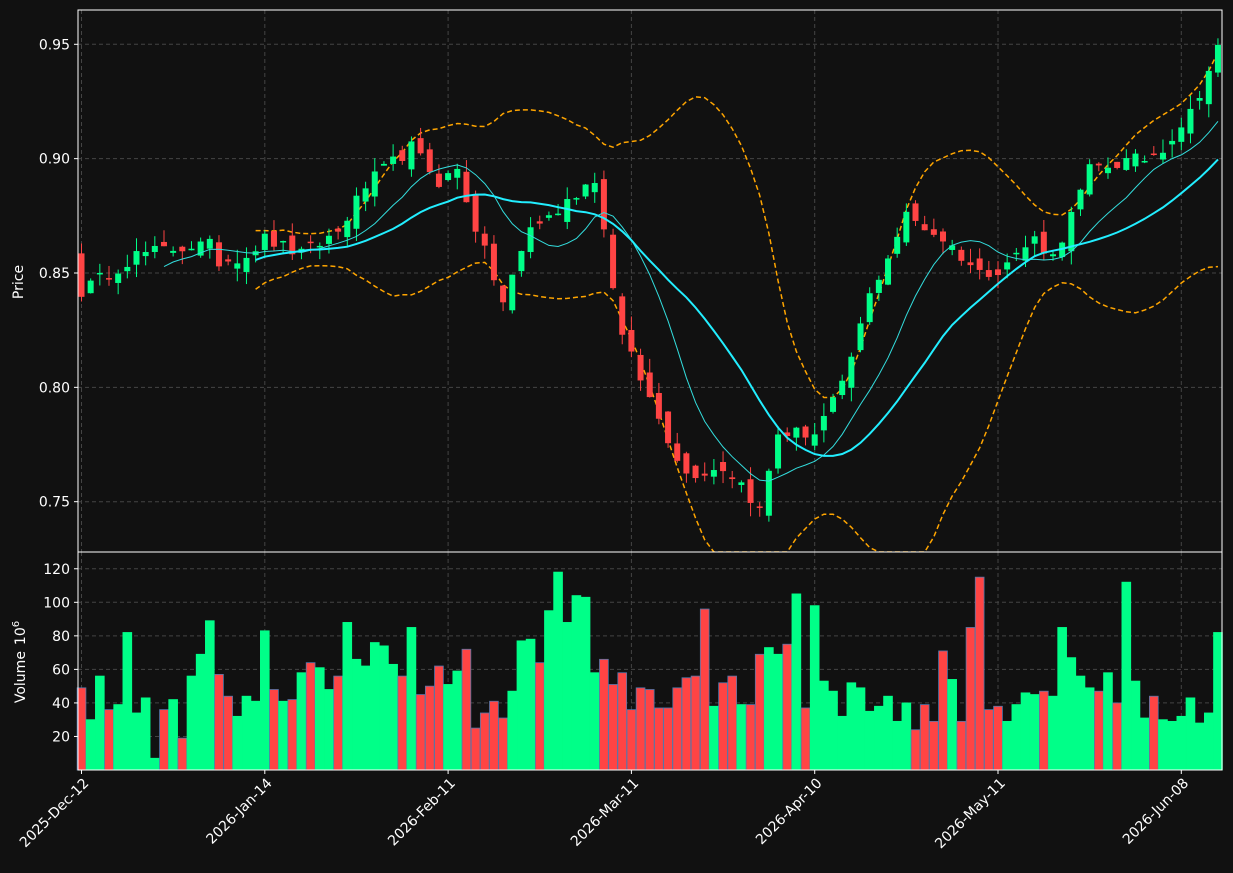 This screenshot has height=873, width=1233. What do you see at coordinates (61, 737) in the screenshot?
I see `volume-tick-label: 20` at bounding box center [61, 737].